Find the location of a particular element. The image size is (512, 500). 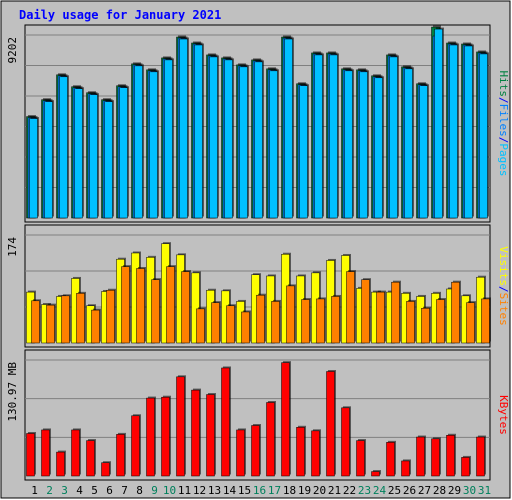

day-label-31: 31 is located at coordinates (484, 490).